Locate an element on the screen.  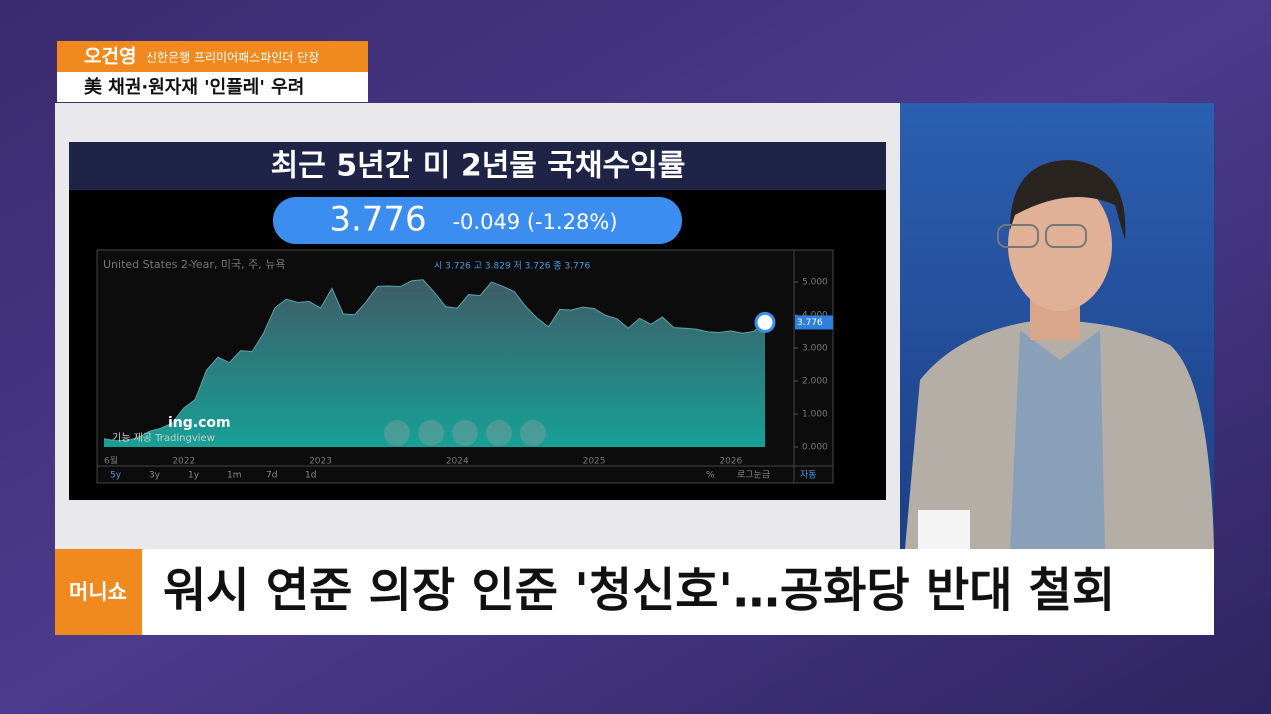
panel-title: 최근 5년간 미 2년물 국채수익률 is located at coordinates (478, 166).